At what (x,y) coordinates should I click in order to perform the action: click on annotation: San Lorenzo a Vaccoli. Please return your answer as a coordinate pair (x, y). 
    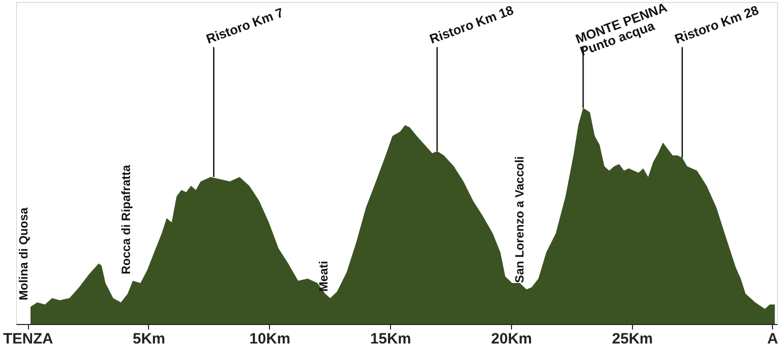
    Looking at the image, I should click on (519, 219).